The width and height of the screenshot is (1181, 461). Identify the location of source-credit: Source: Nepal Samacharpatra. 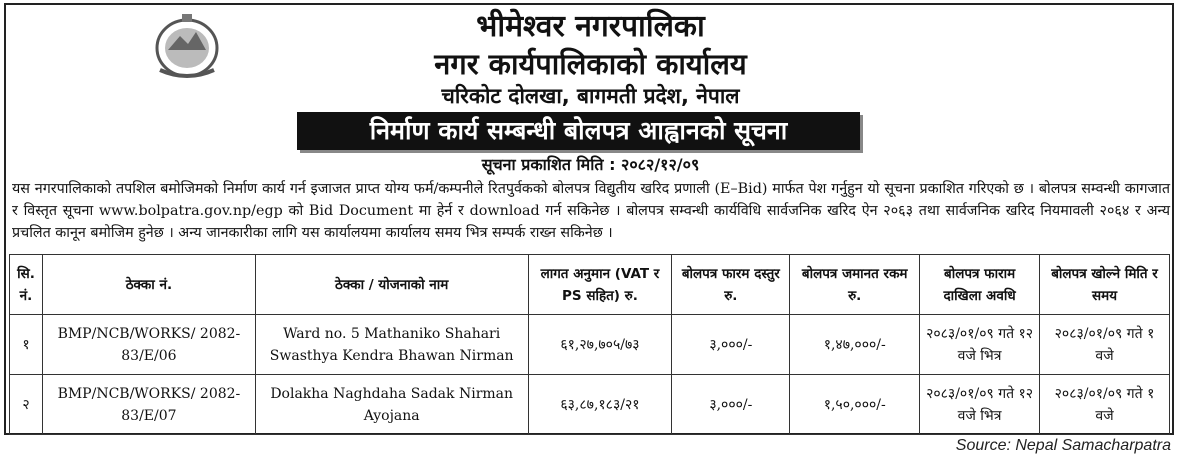
(1063, 445).